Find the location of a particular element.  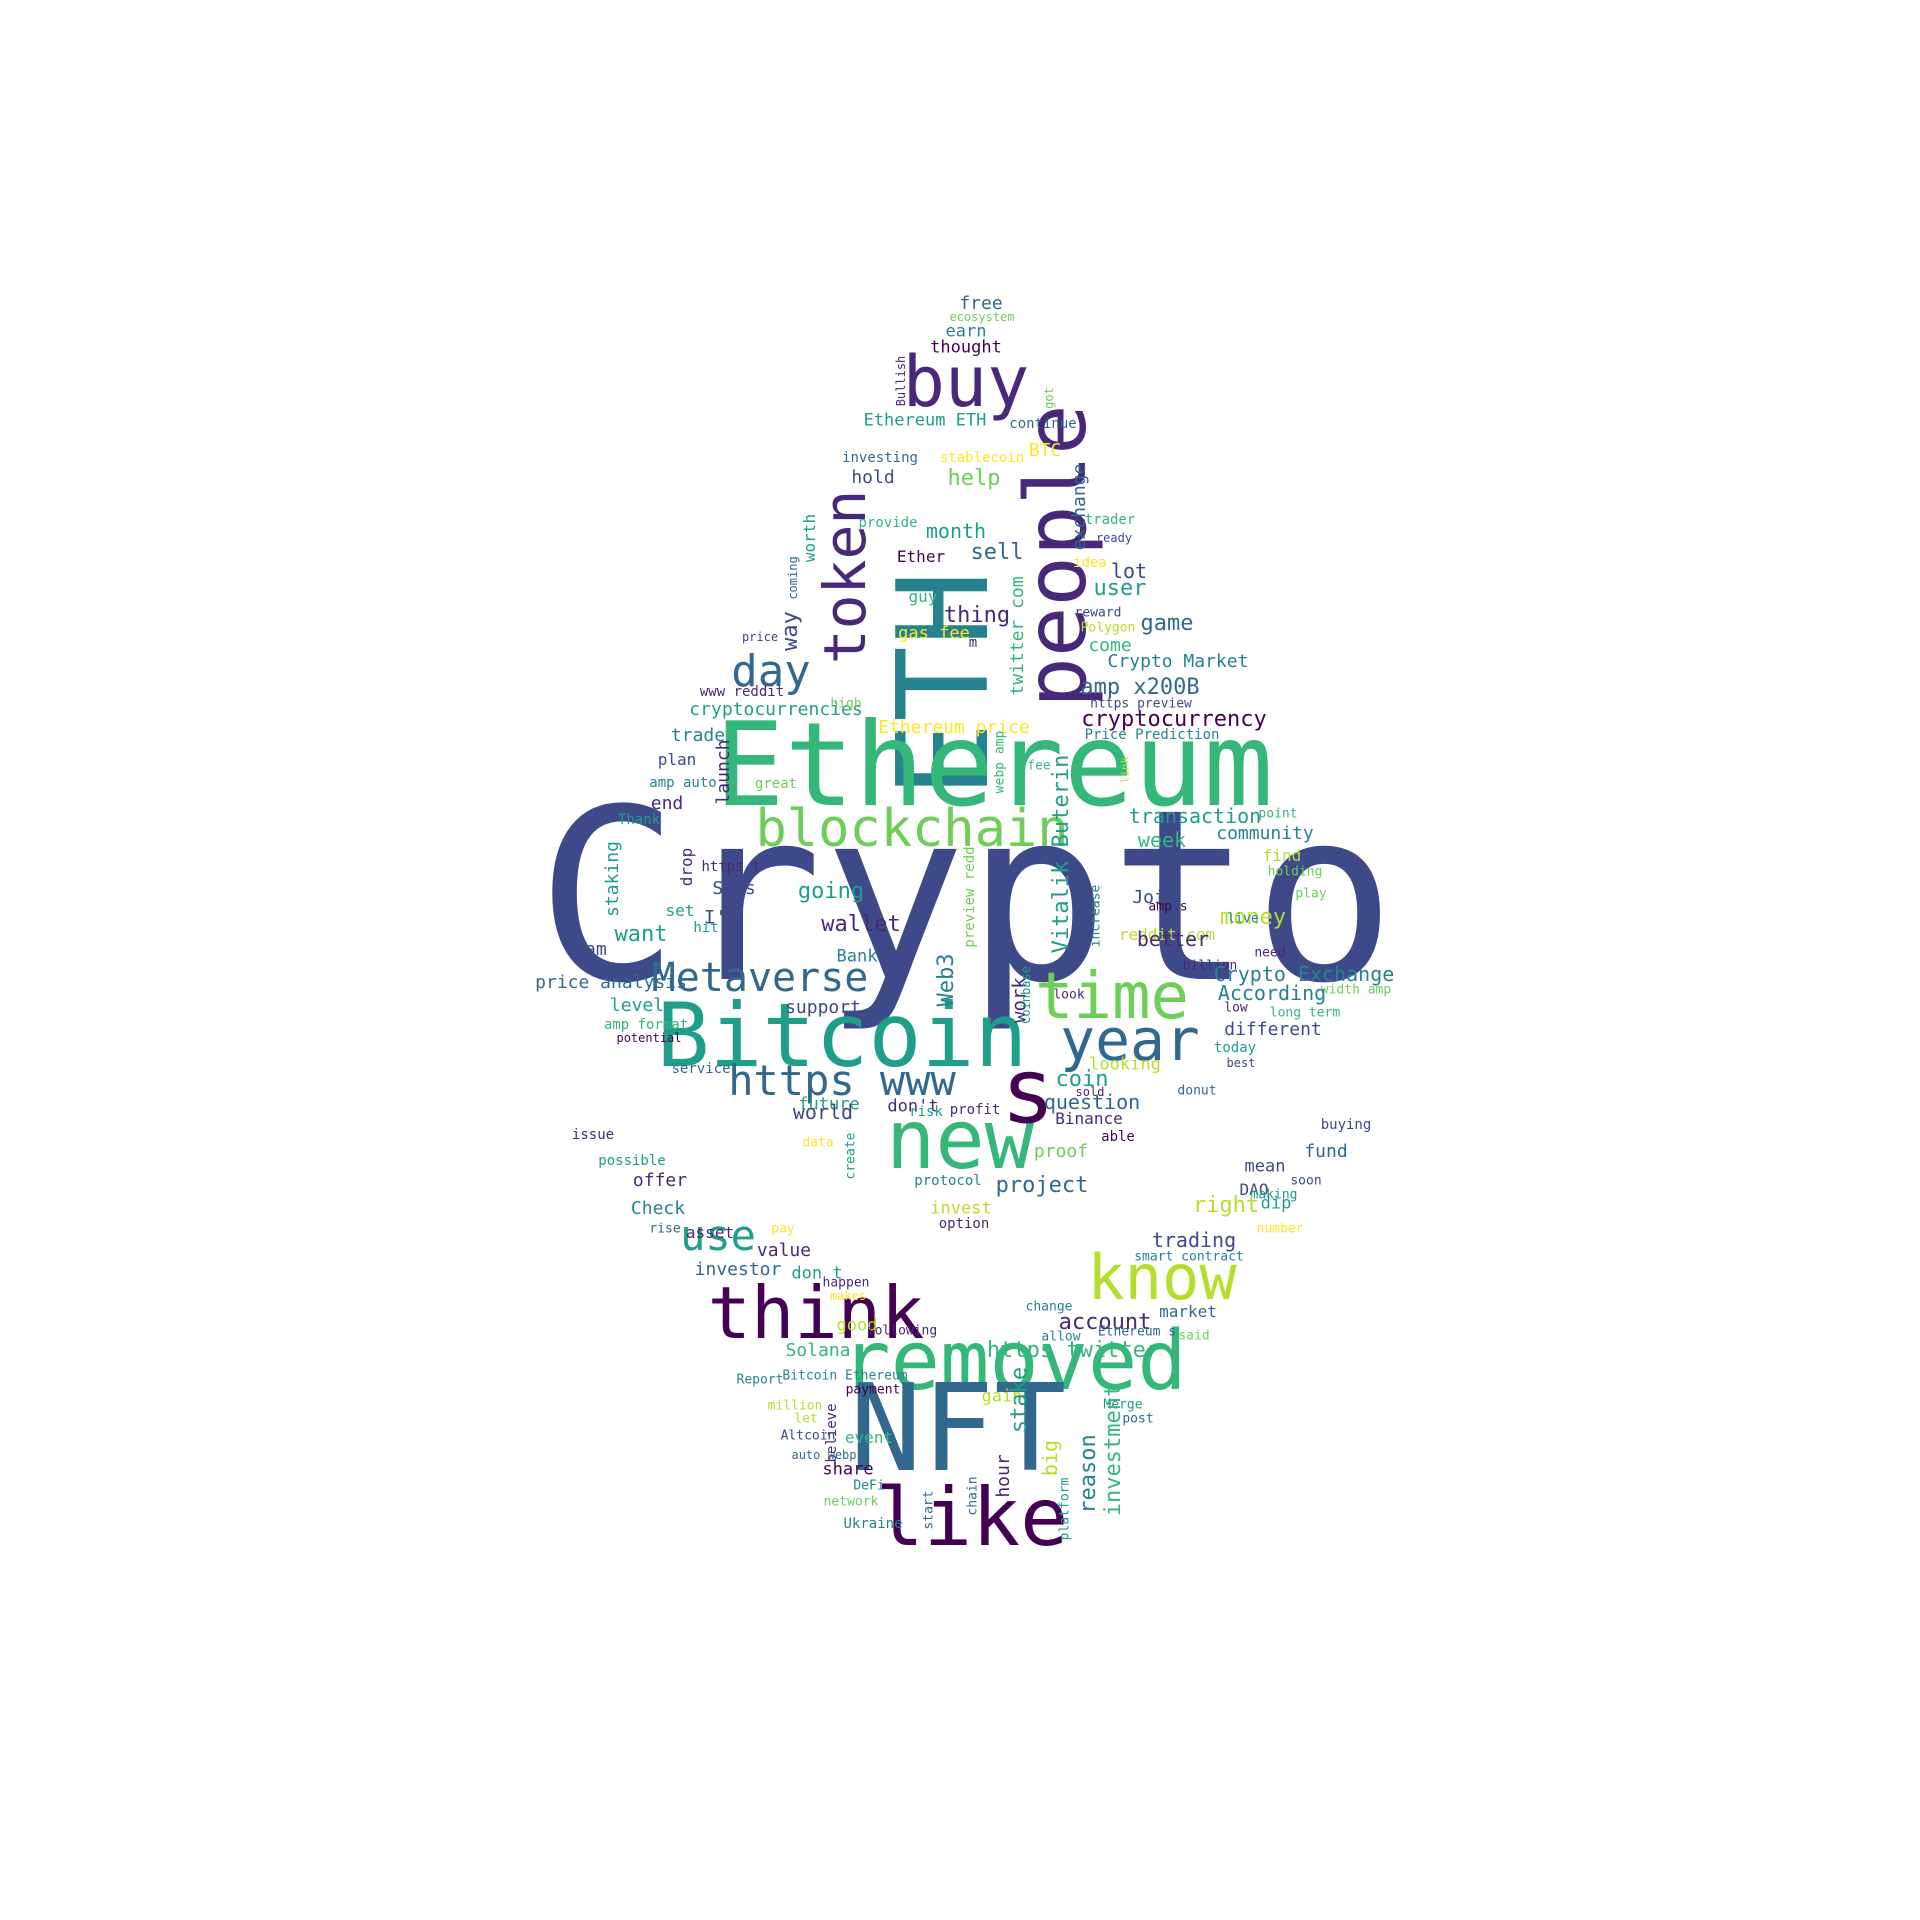

word-https-t: https t is located at coordinates (731, 867).